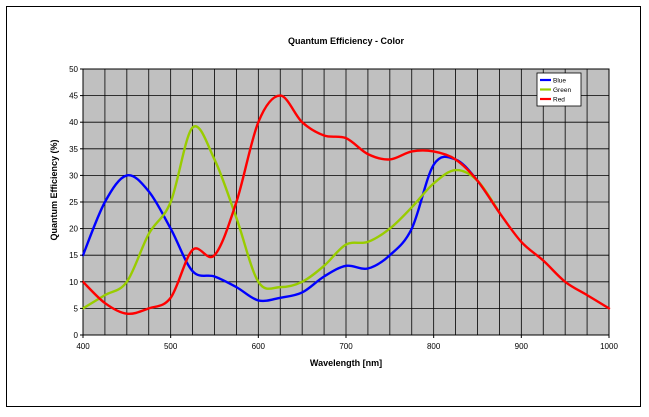 This screenshot has height=417, width=649. What do you see at coordinates (346, 346) in the screenshot?
I see `x-tick-label: 700` at bounding box center [346, 346].